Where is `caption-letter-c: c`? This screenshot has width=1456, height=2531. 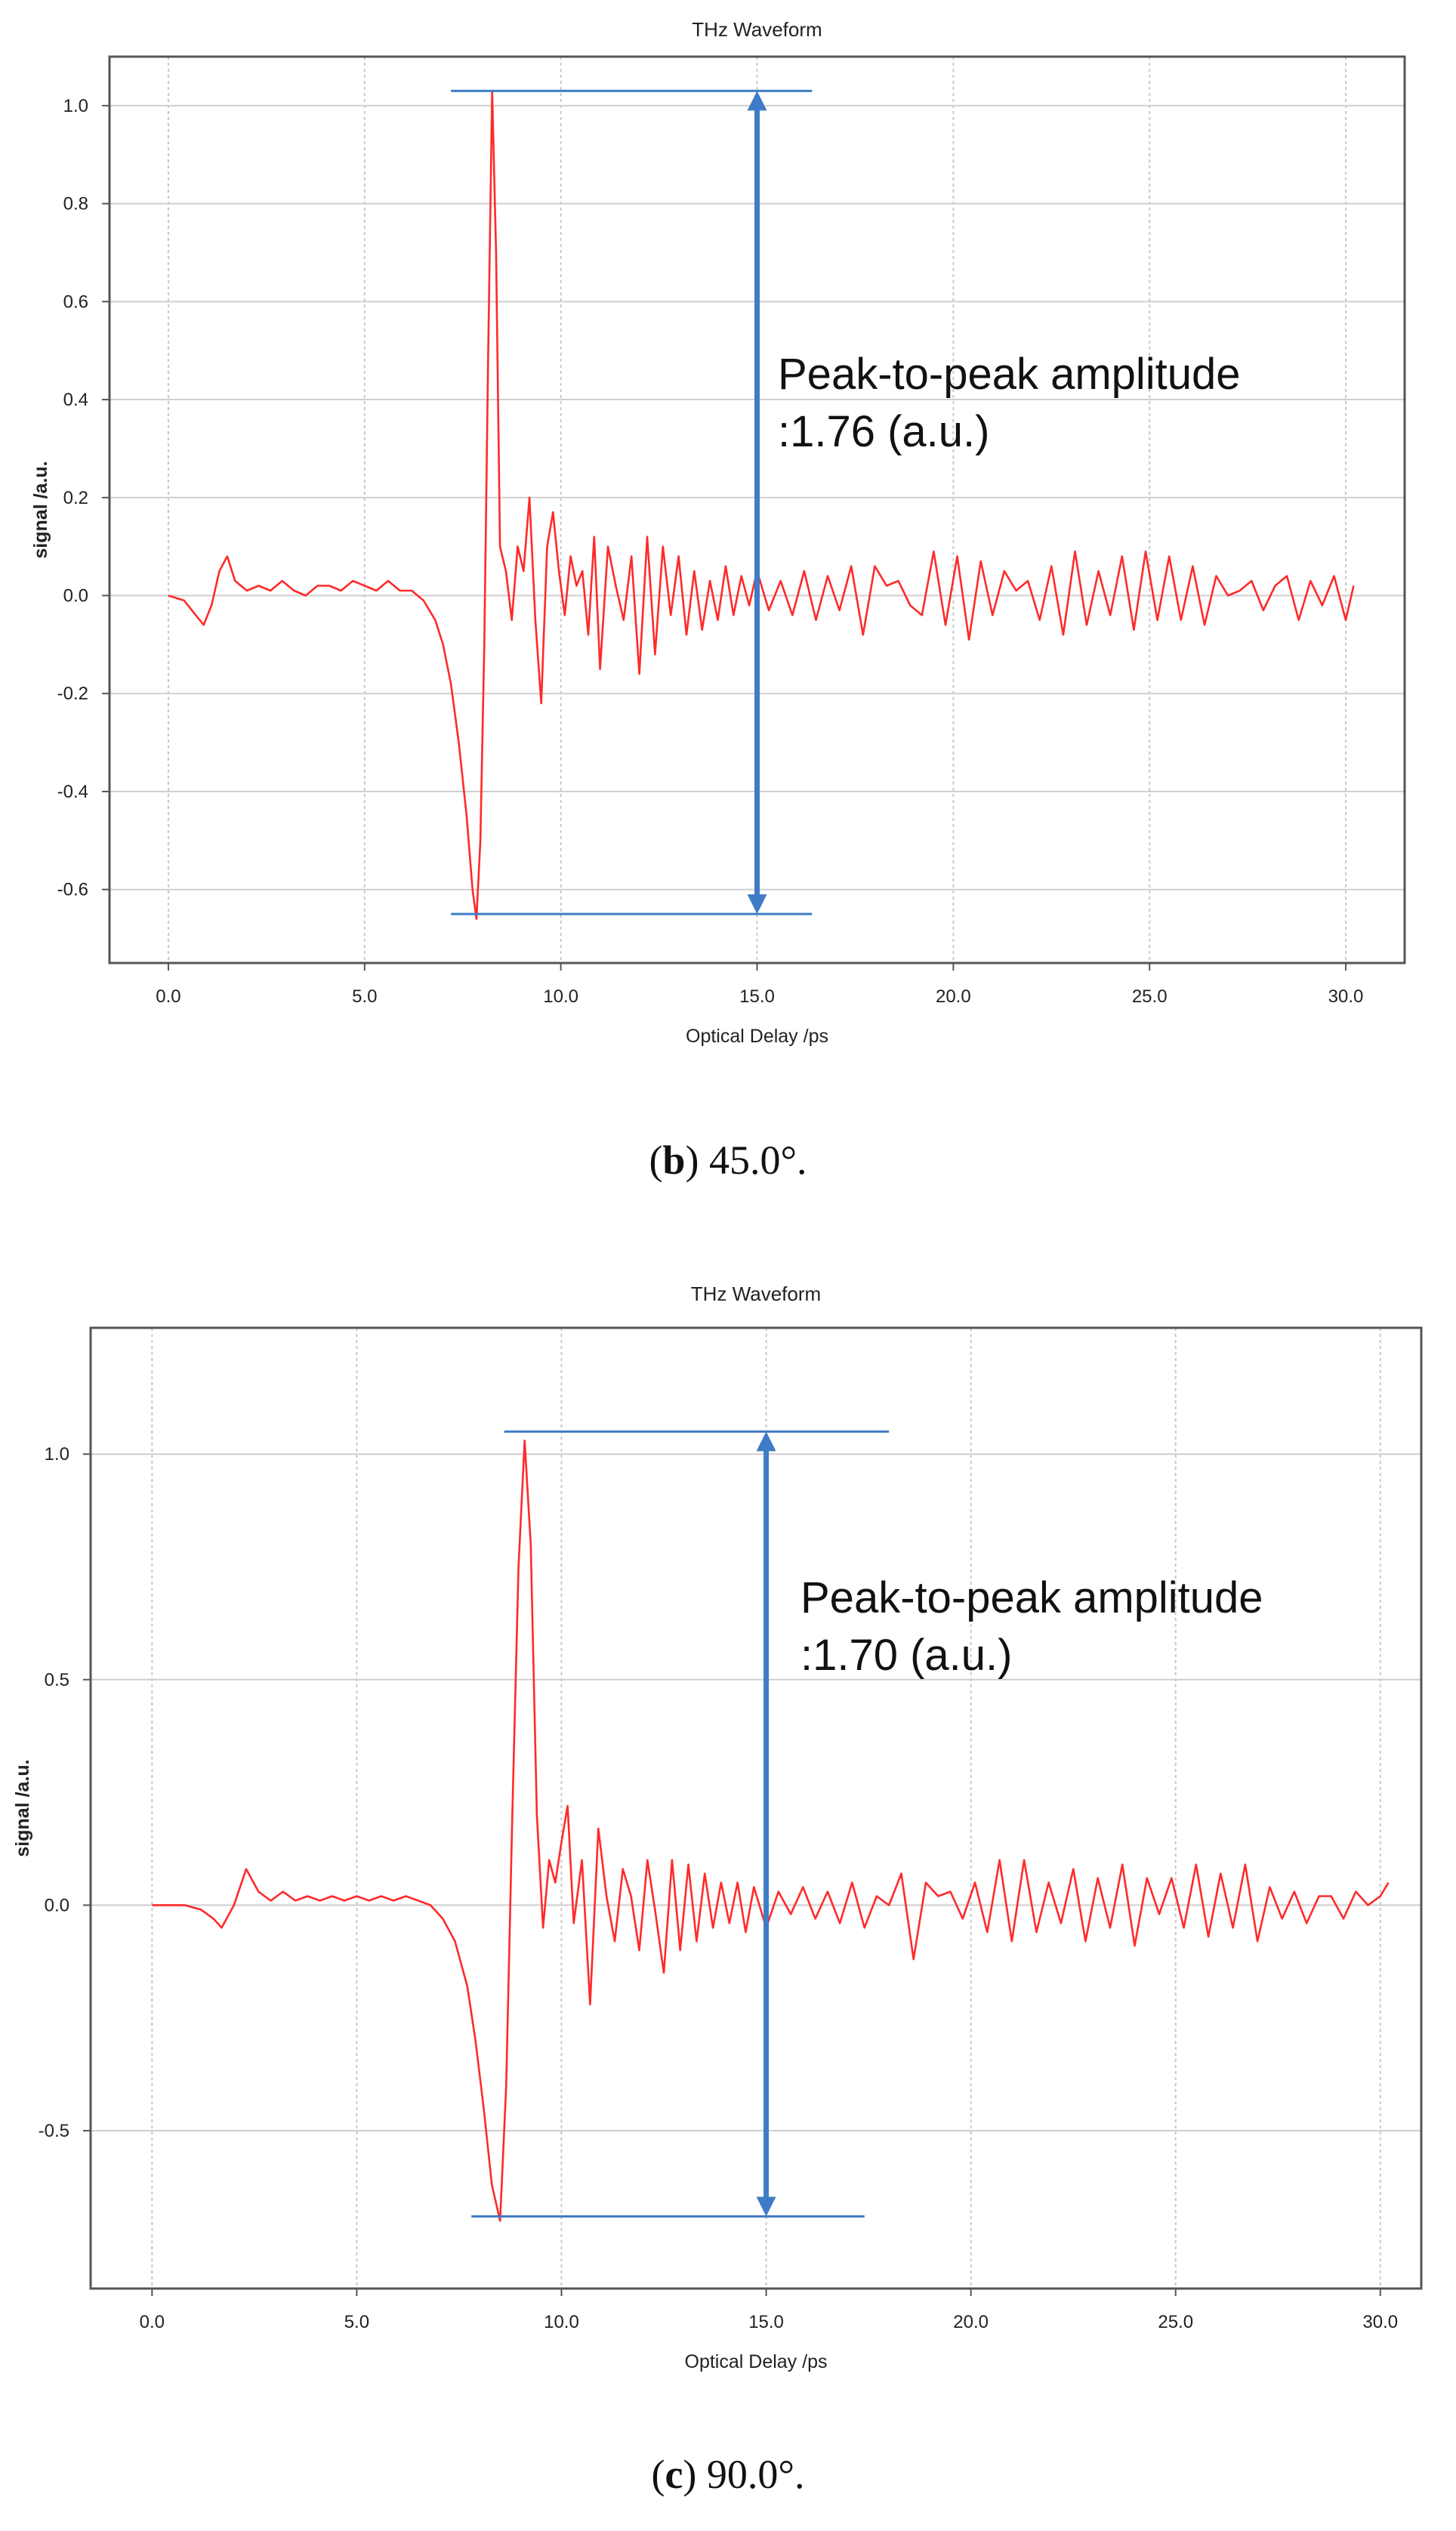
caption-letter-c: c is located at coordinates (674, 2474).